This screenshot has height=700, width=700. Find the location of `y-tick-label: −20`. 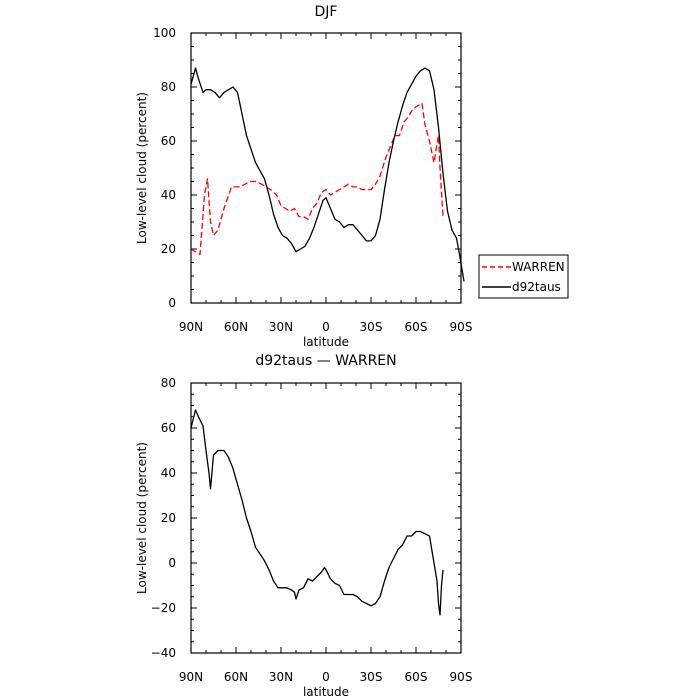

y-tick-label: −20 is located at coordinates (163, 608).